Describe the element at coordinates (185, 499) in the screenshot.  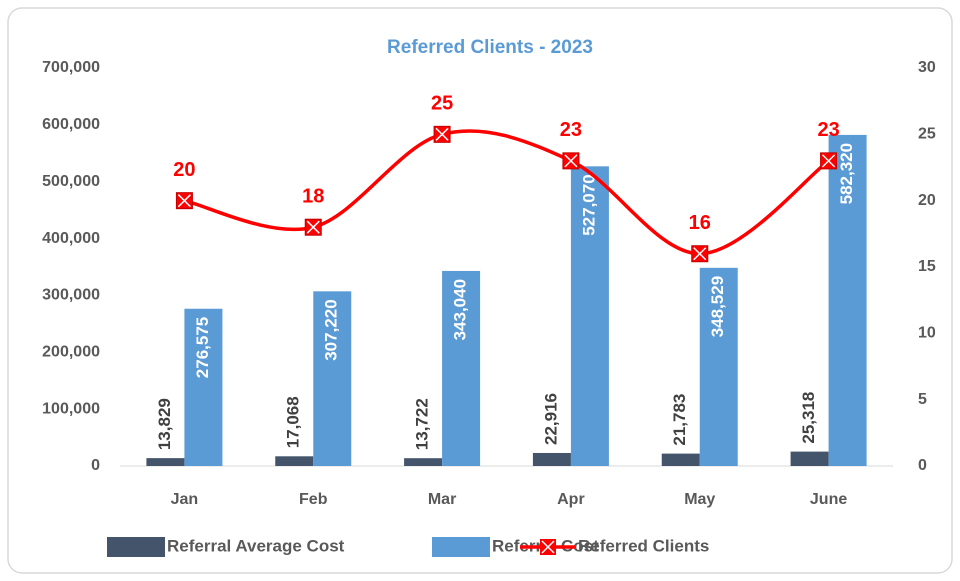
I see `x-tick-label: Jan` at that location.